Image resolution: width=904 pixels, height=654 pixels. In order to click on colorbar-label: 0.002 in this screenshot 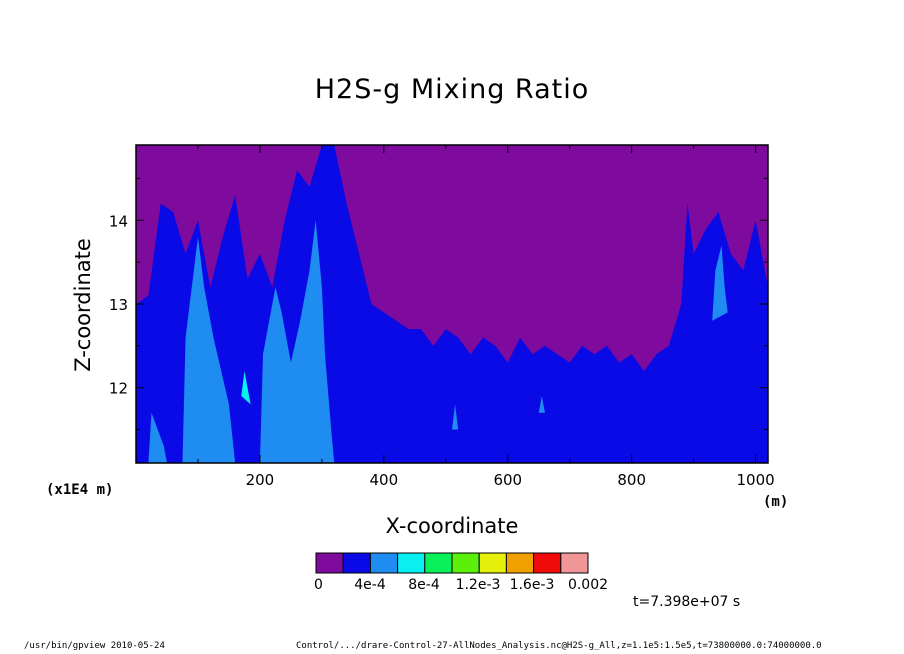, I will do `click(588, 585)`.